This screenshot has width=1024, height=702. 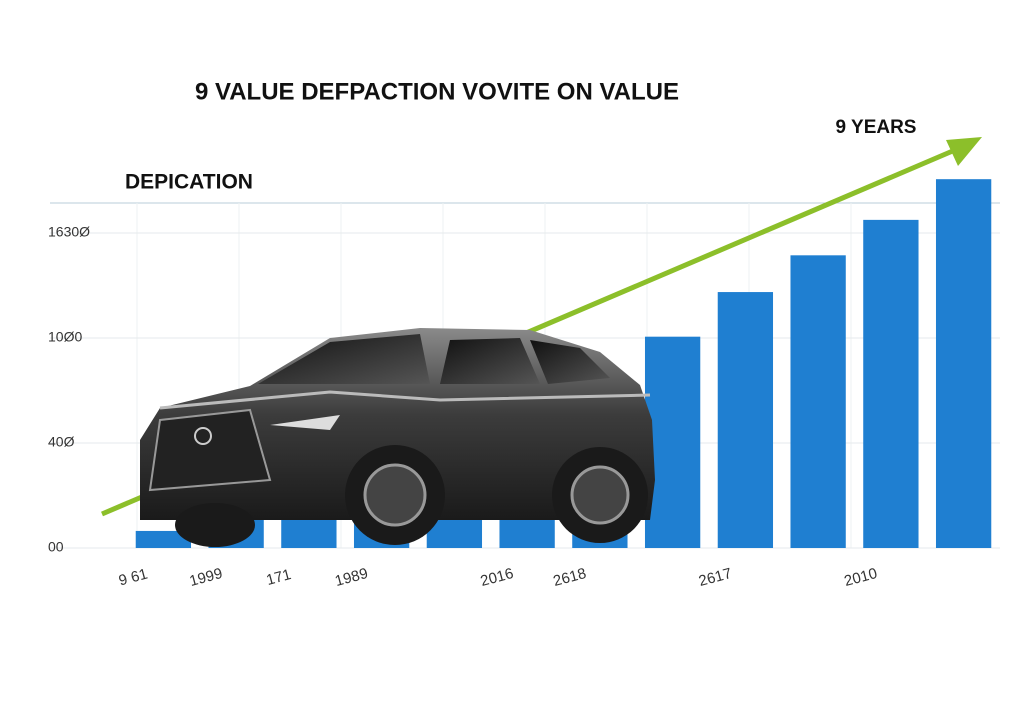 I want to click on x-tick-label: 9 61, so click(x=133, y=577).